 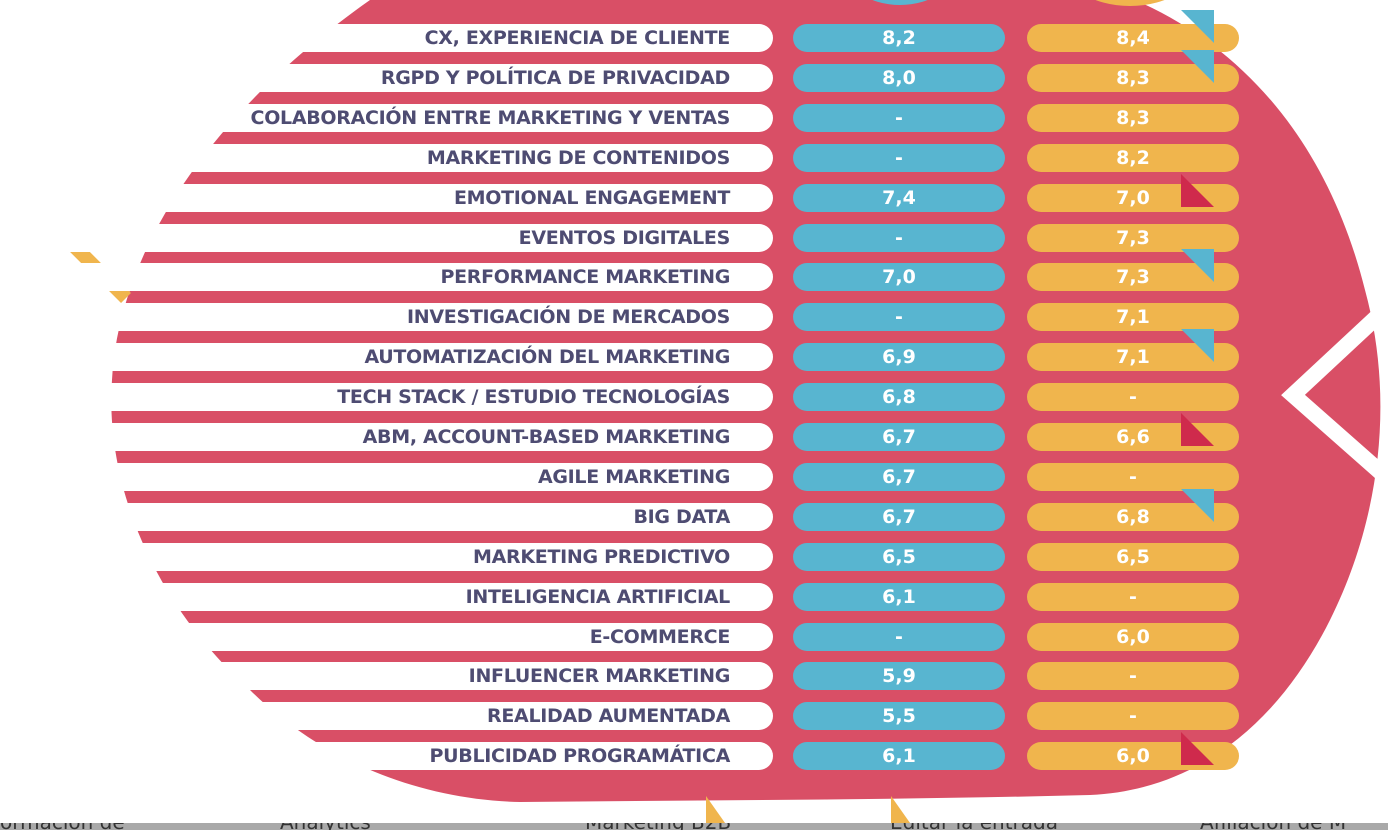 What do you see at coordinates (1133, 157) in the screenshot?
I see `score-current: 8,2` at bounding box center [1133, 157].